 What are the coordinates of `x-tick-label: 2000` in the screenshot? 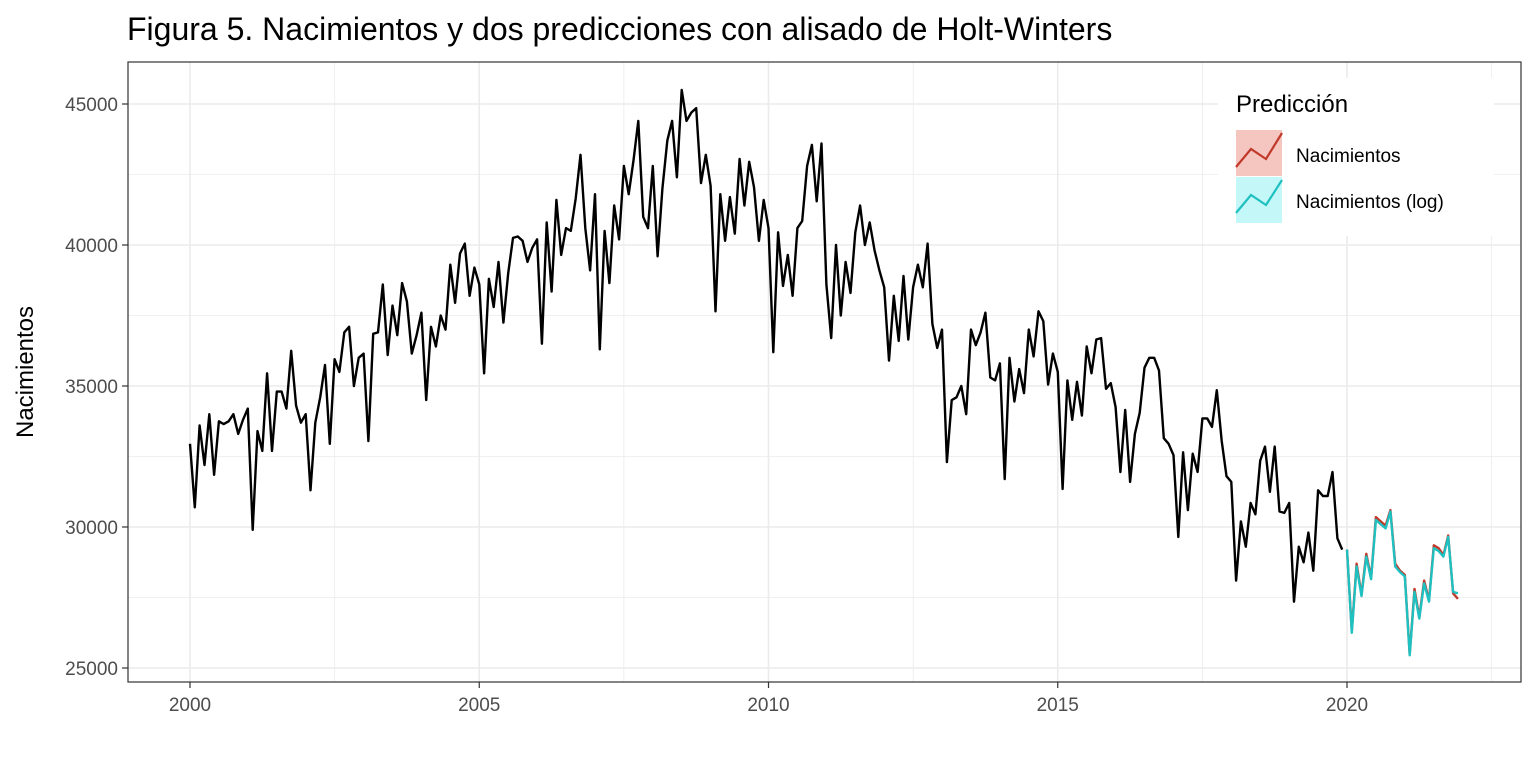 It's located at (190, 705).